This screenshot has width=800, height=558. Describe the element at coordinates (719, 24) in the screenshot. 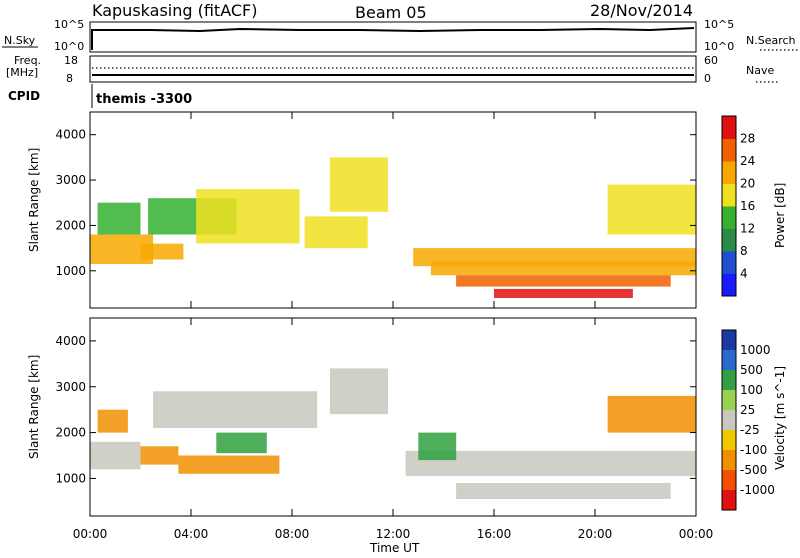

I see `nsearch-tick-top: 10^5` at that location.